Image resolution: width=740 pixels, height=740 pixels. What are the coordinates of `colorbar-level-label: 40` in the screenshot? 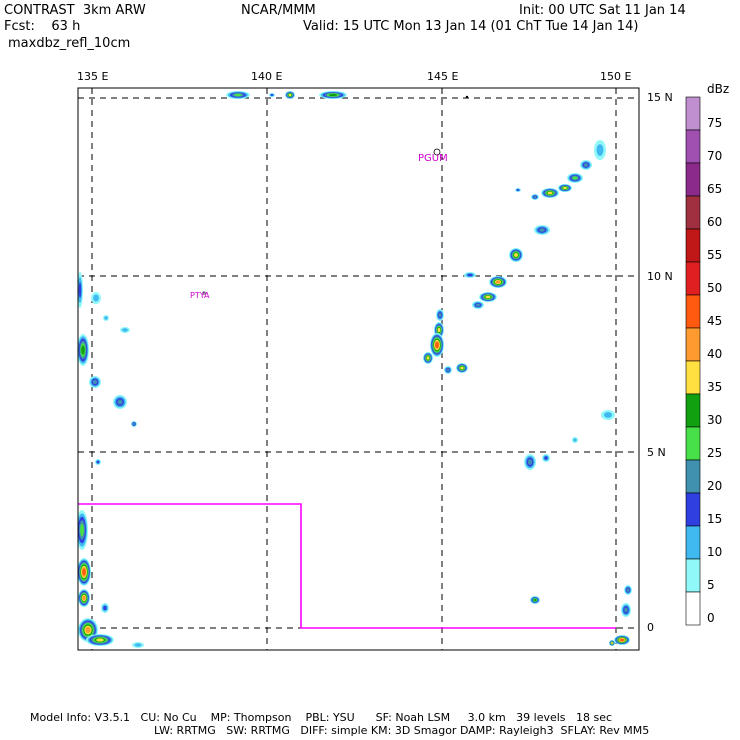 It's located at (715, 354).